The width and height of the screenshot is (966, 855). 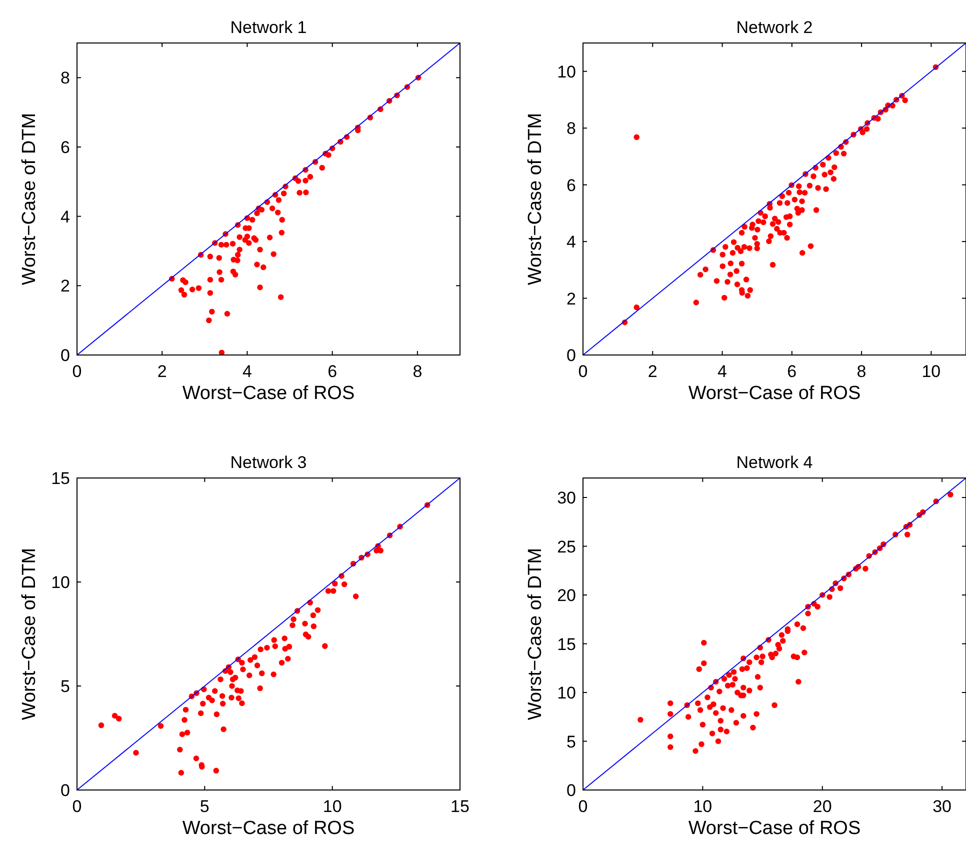 What do you see at coordinates (774, 462) in the screenshot?
I see `chart-title: Network 4` at bounding box center [774, 462].